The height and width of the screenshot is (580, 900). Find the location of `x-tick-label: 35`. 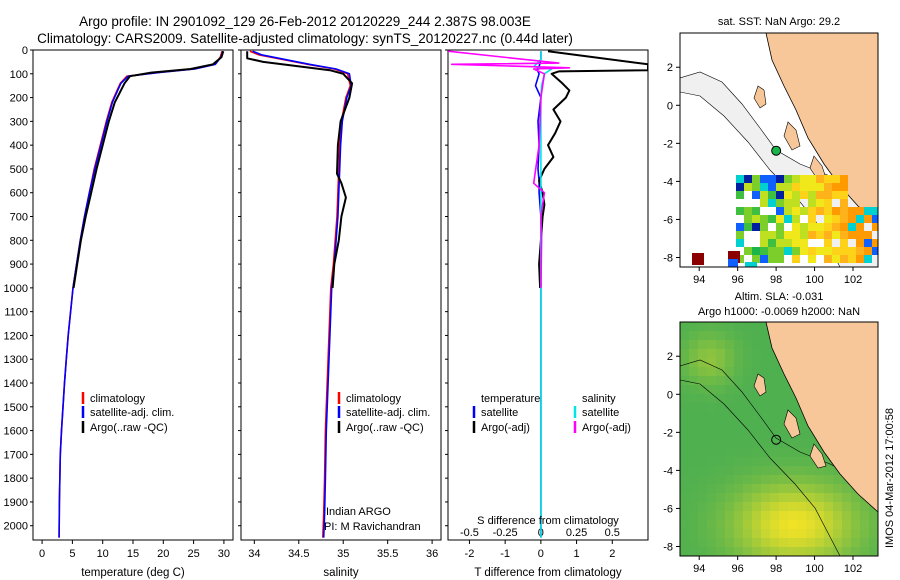

x-tick-label: 35 is located at coordinates (343, 554).